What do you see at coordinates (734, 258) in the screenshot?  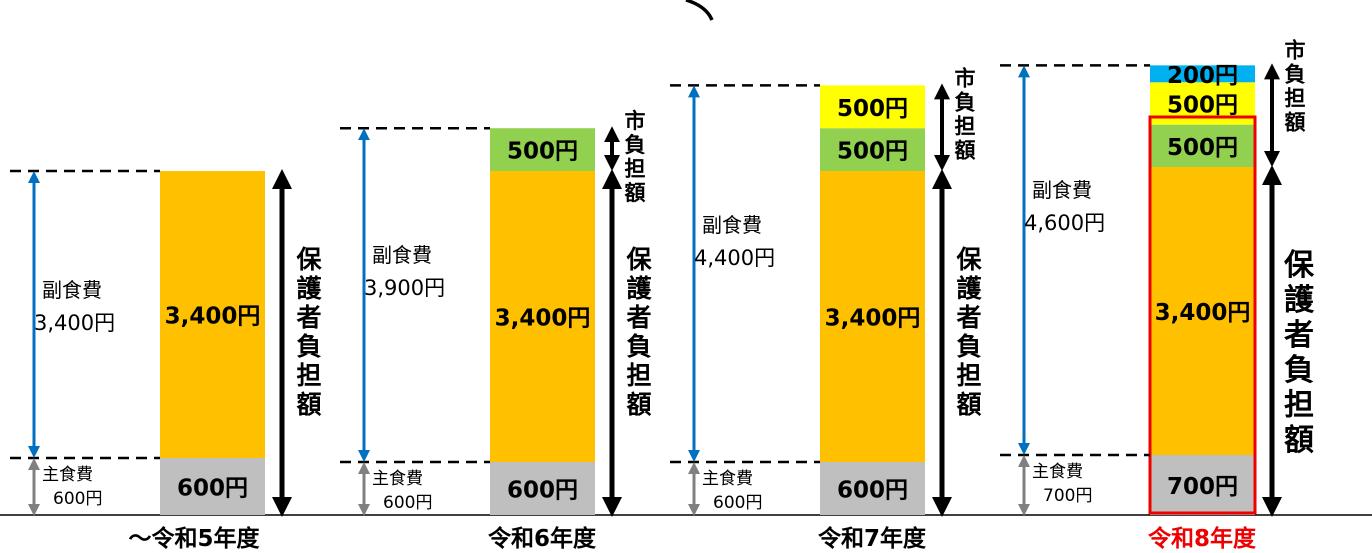 I see `side-food-value: 4,400円` at bounding box center [734, 258].